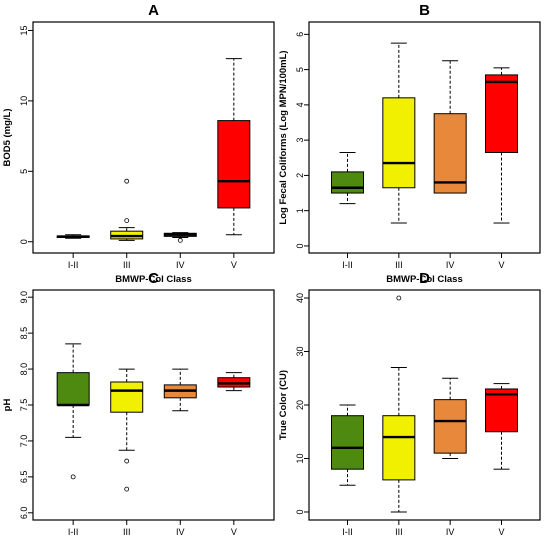 This screenshot has width=550, height=539. What do you see at coordinates (24, 441) in the screenshot?
I see `y-tick-label: 7.0` at bounding box center [24, 441].